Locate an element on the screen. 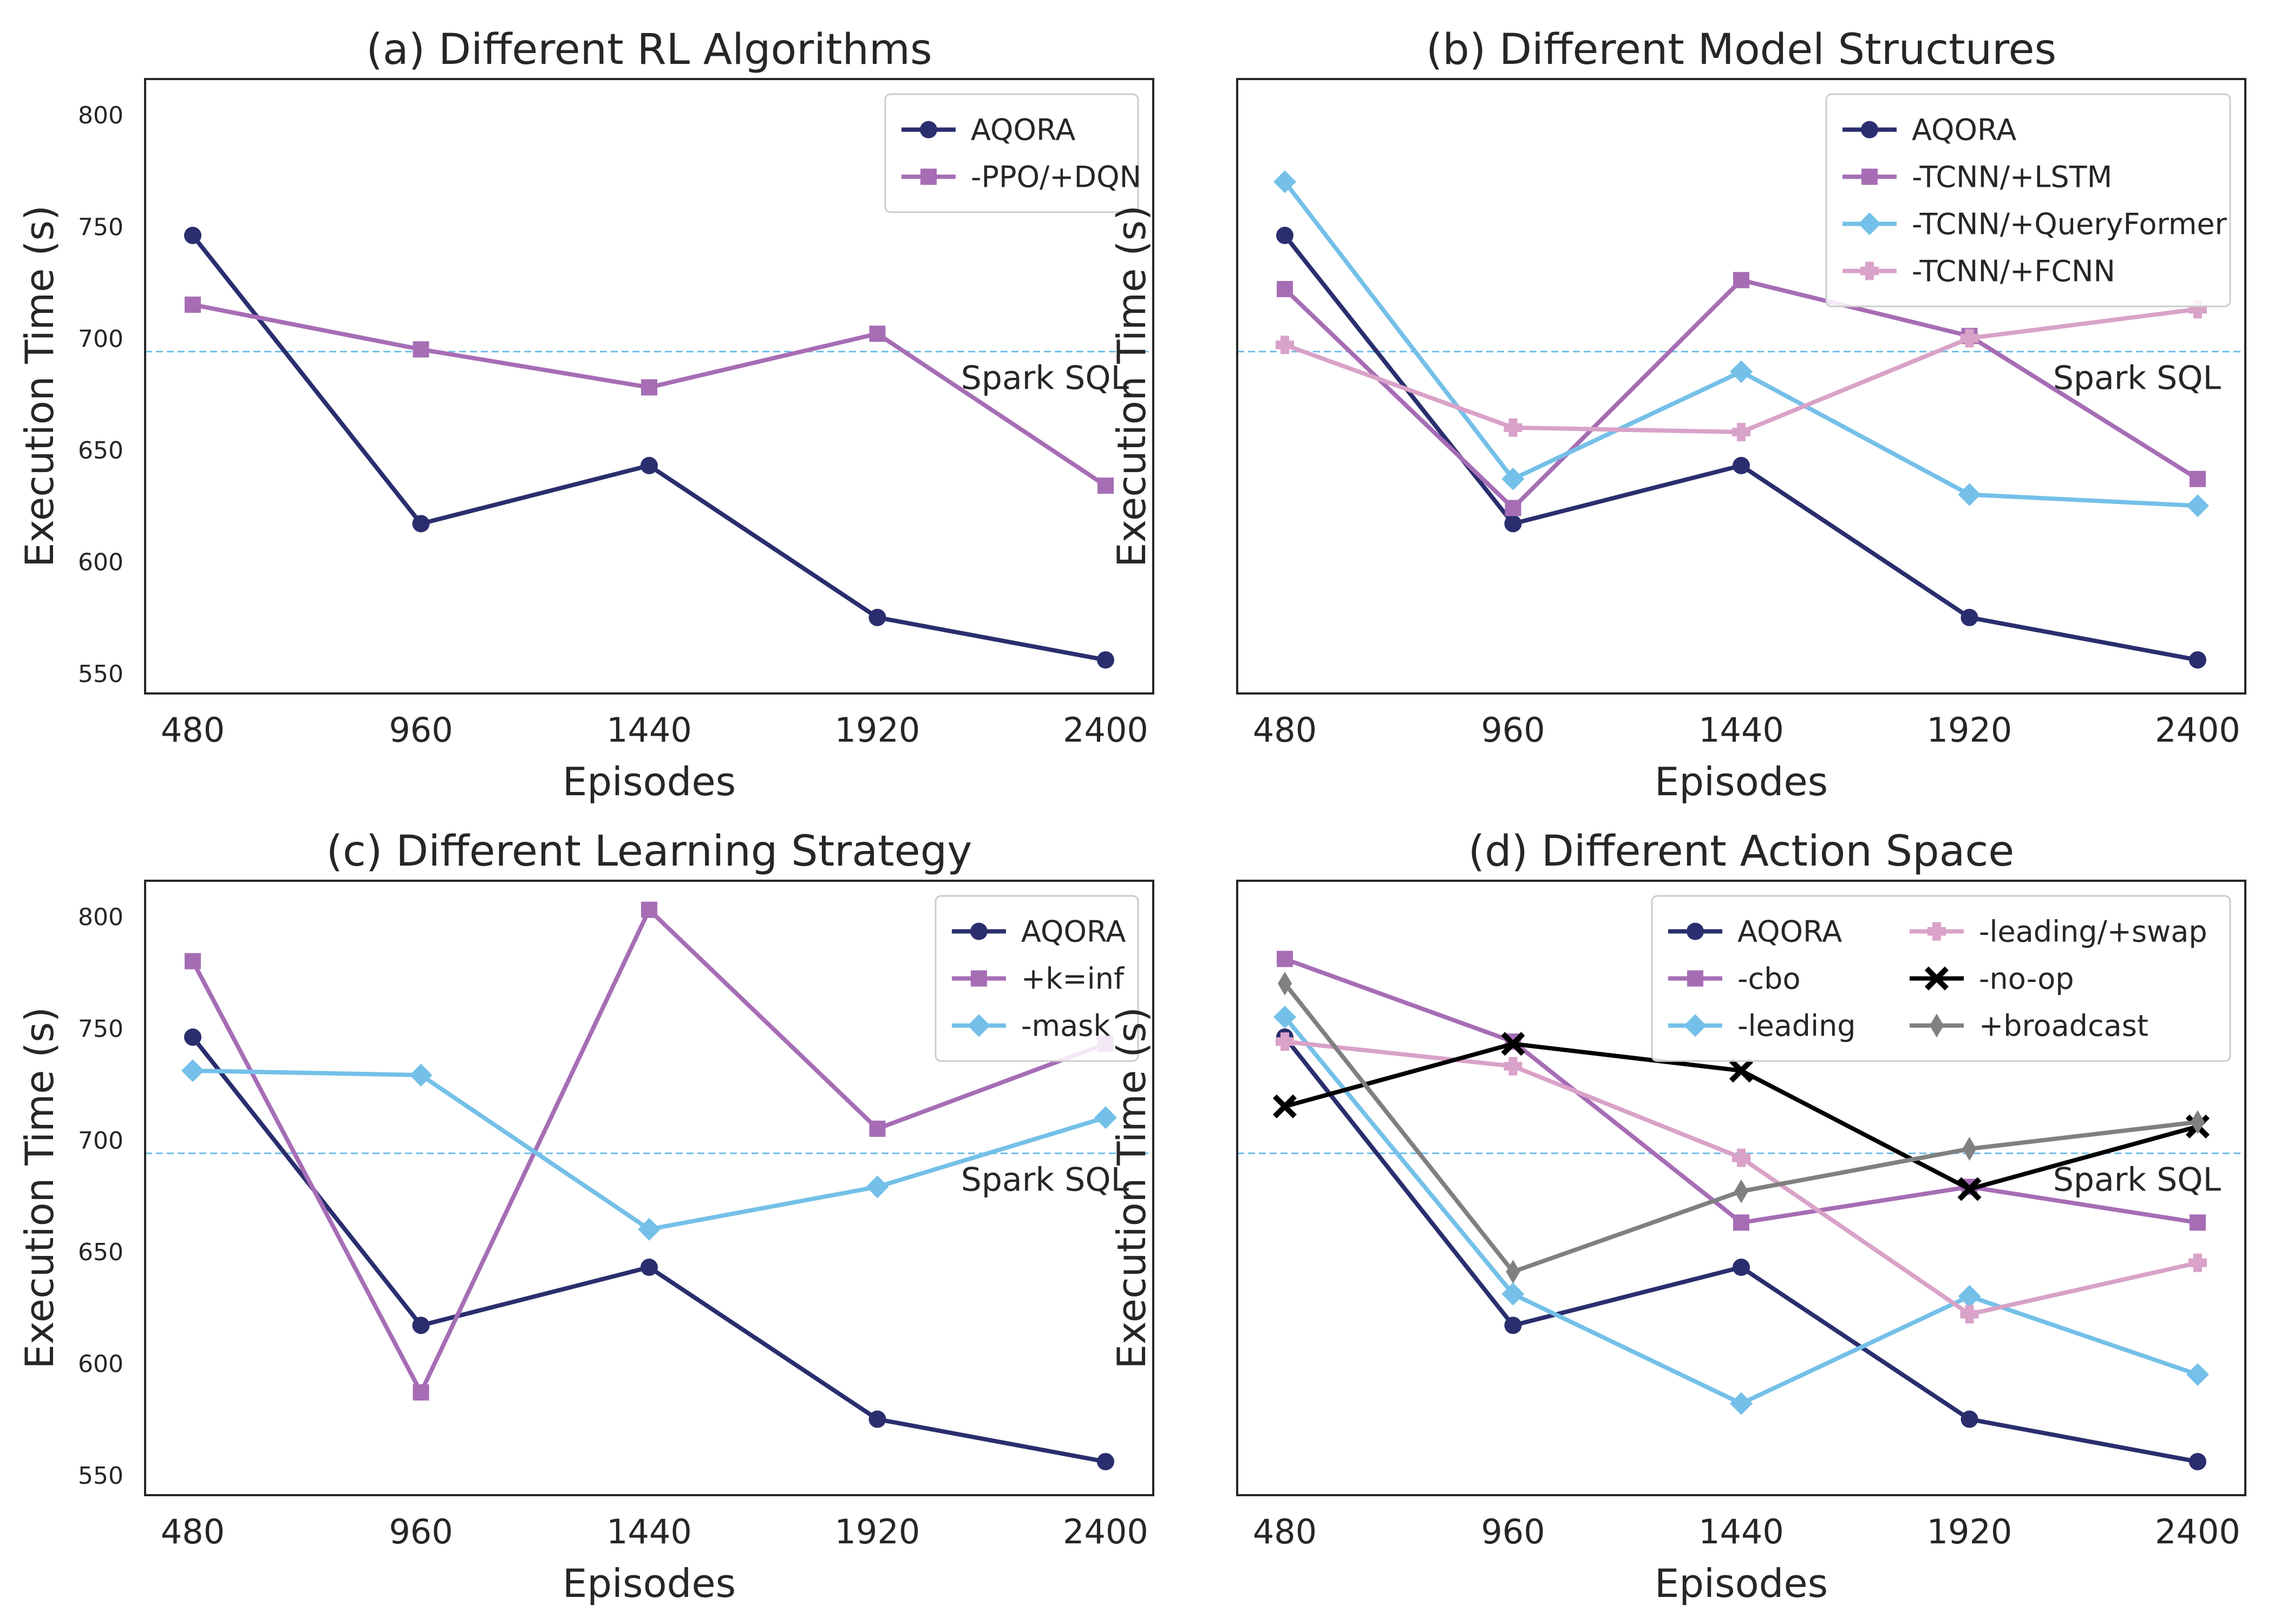  data-point-k-inf is located at coordinates (421, 1392).